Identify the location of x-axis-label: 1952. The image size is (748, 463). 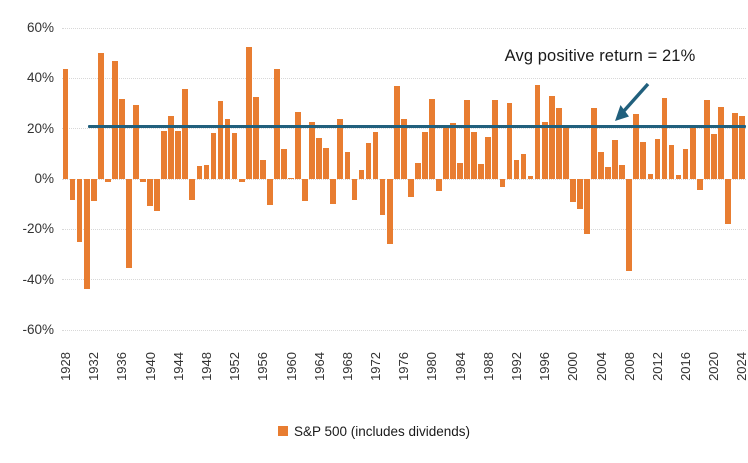
(235, 366).